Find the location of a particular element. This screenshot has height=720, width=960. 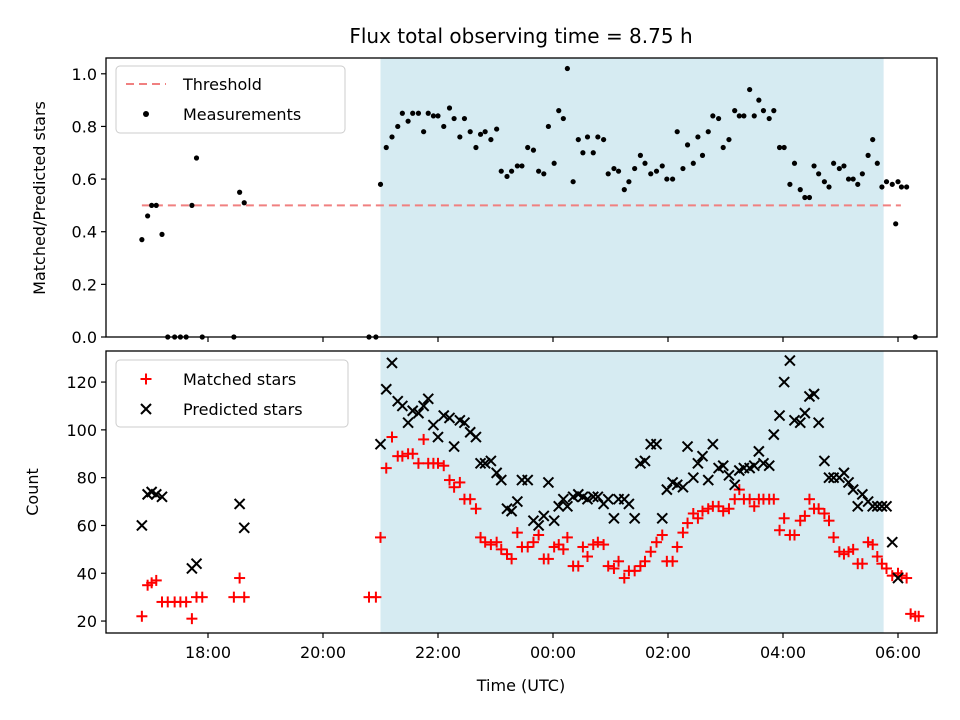

y-tick-label: 0.6 is located at coordinates (84, 179).